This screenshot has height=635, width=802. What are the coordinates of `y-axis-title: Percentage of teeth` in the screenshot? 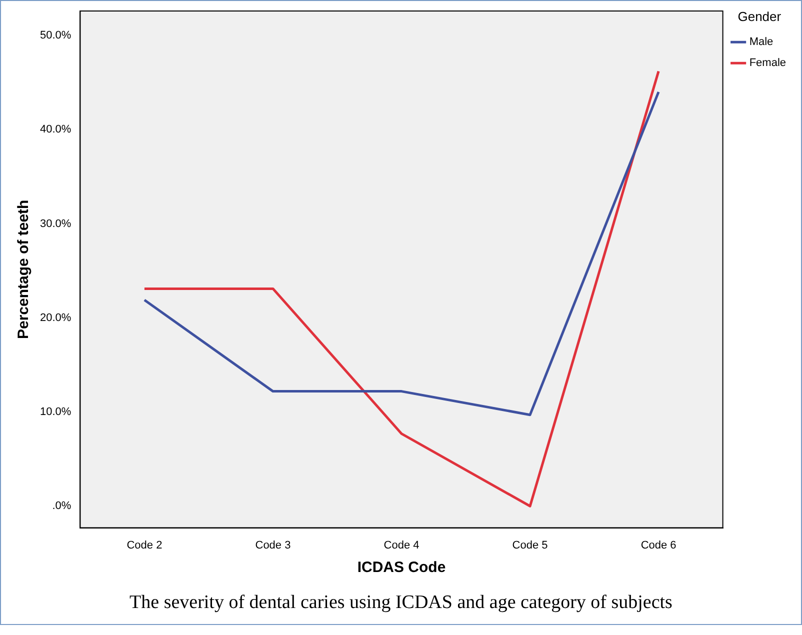 It's located at (23, 270).